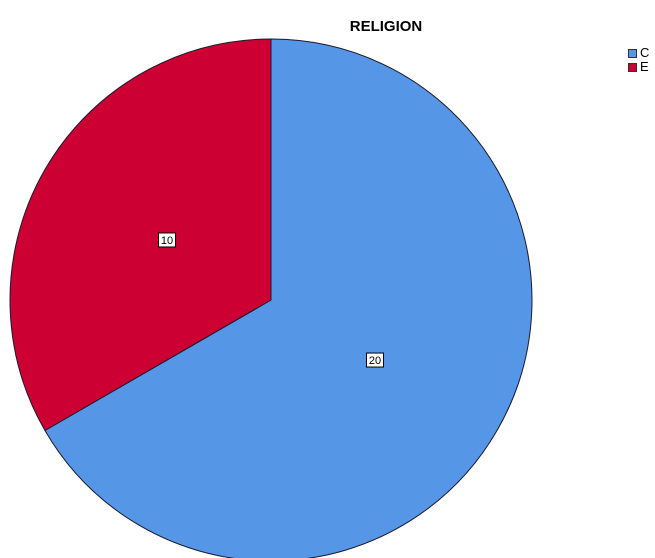 The height and width of the screenshot is (558, 655). What do you see at coordinates (386, 26) in the screenshot?
I see `chart-title: RELIGION` at bounding box center [386, 26].